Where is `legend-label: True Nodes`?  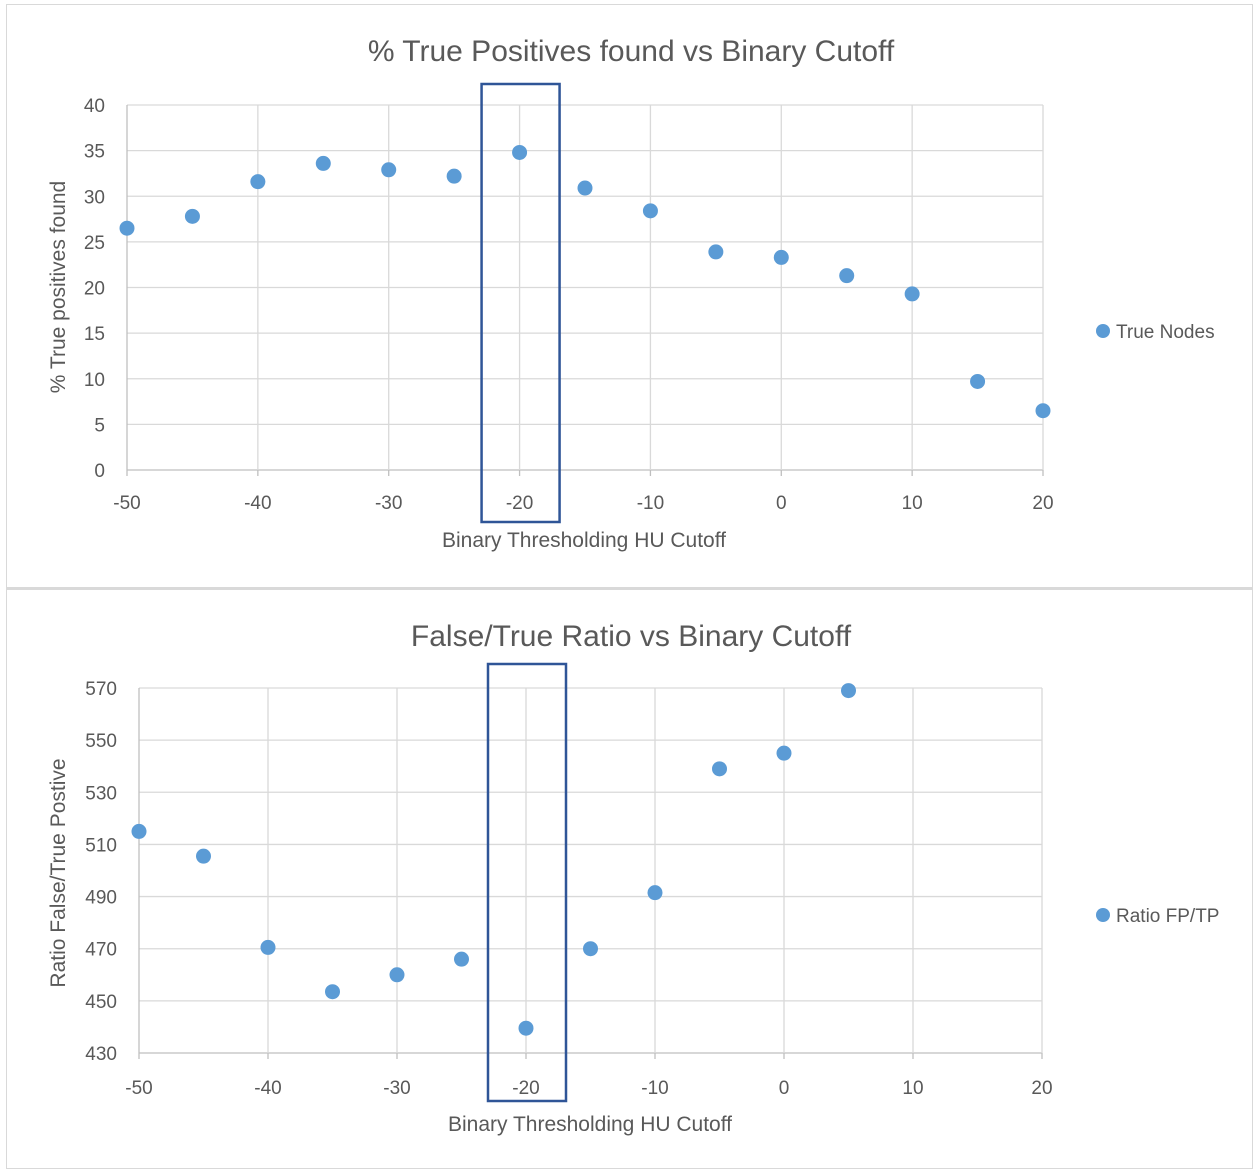
legend-label: True Nodes is located at coordinates (1165, 332).